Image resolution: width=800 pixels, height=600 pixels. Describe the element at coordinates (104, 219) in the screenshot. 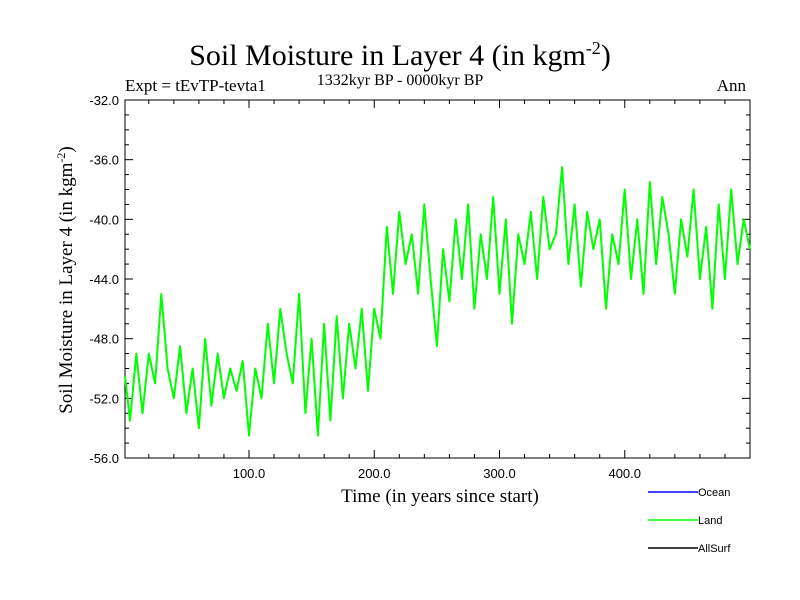

I see `y-tick-label: -40.0` at that location.